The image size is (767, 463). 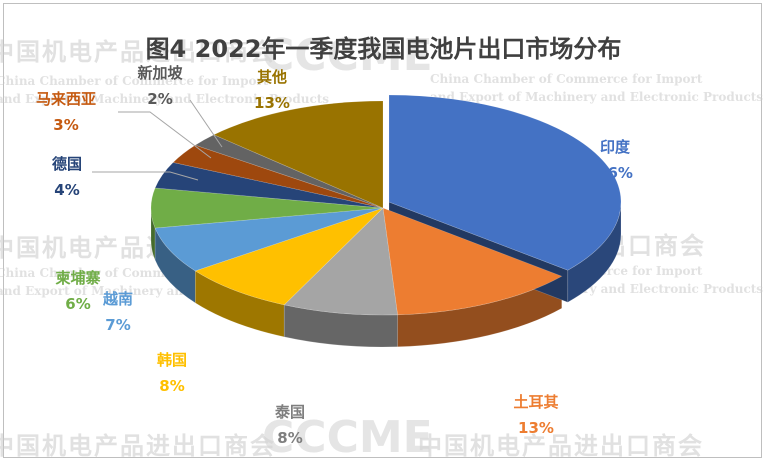 What do you see at coordinates (65, 99) in the screenshot?
I see `slice-name: 马来西亚` at bounding box center [65, 99].